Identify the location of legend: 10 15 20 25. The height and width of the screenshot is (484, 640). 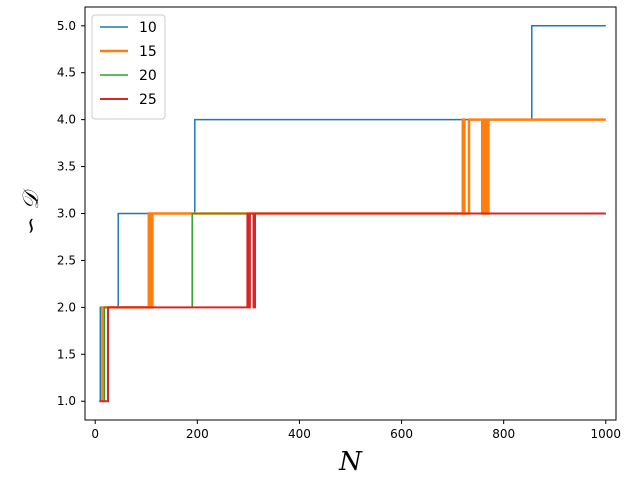
(128, 67).